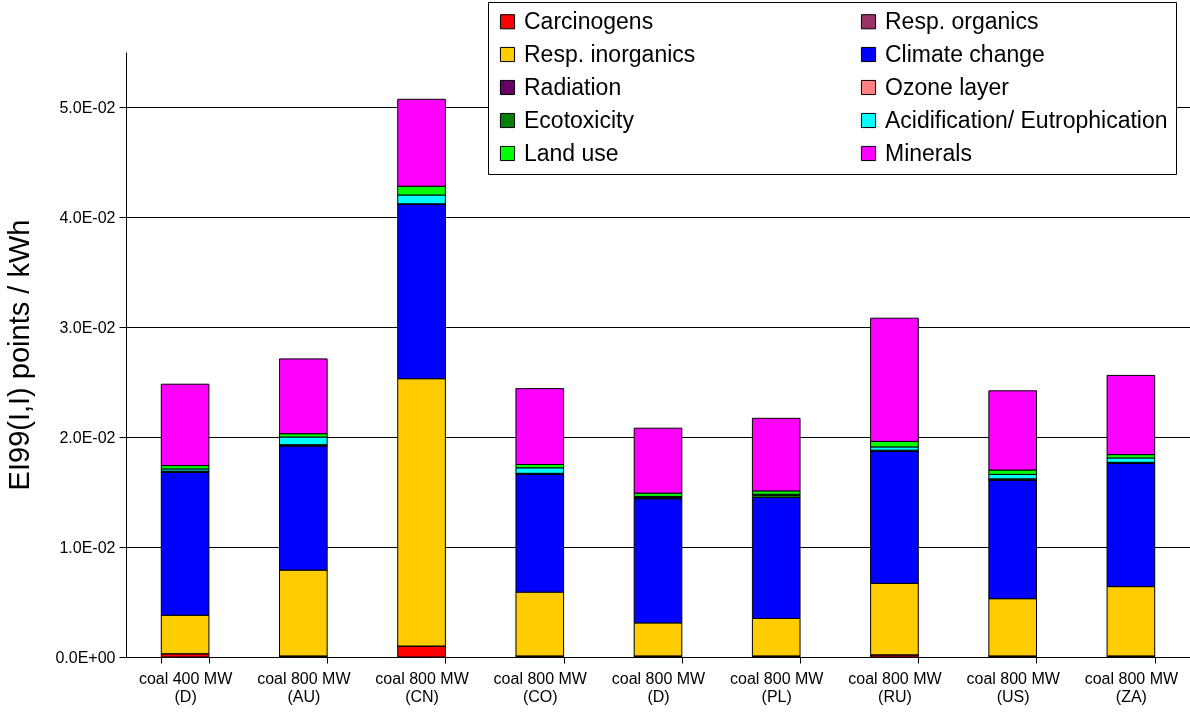 This screenshot has width=1190, height=720. I want to click on y-tick-label: 0.0E+00, so click(85, 657).